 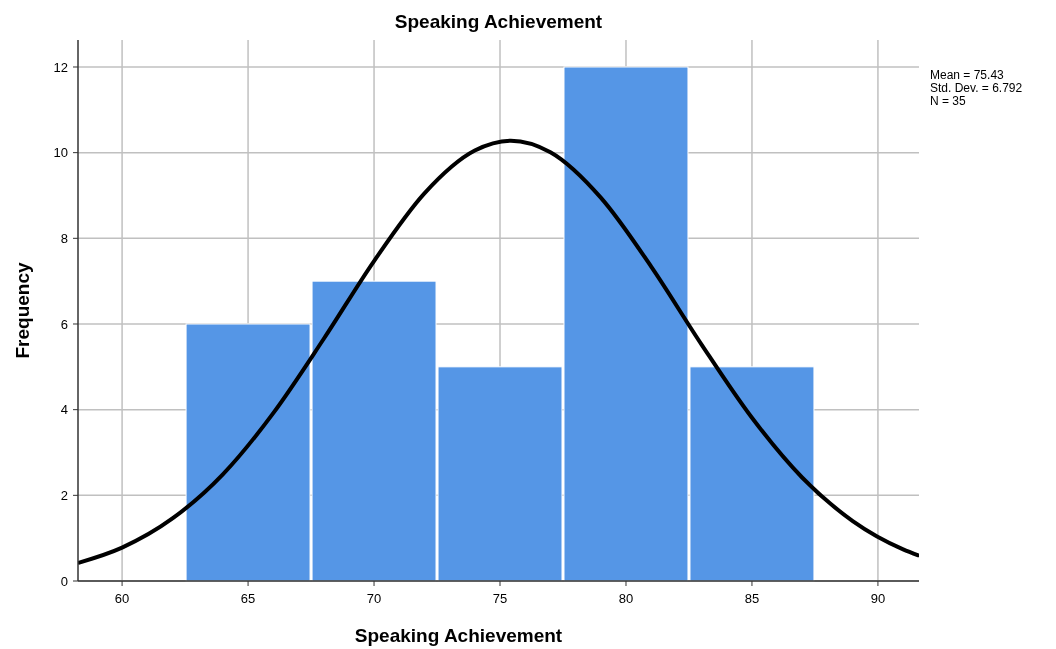 I want to click on text: Std. Dev. = 6.792, so click(x=976, y=88).